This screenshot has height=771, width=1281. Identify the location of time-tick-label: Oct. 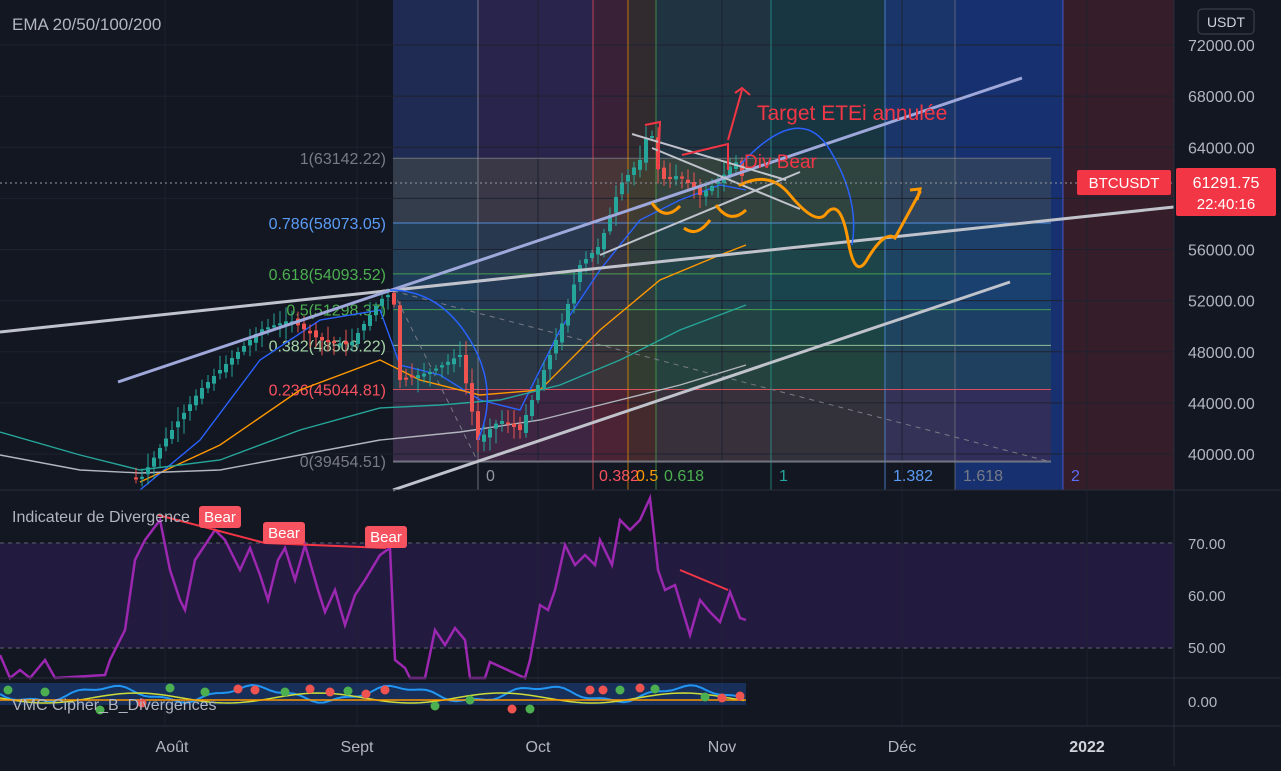
(538, 747).